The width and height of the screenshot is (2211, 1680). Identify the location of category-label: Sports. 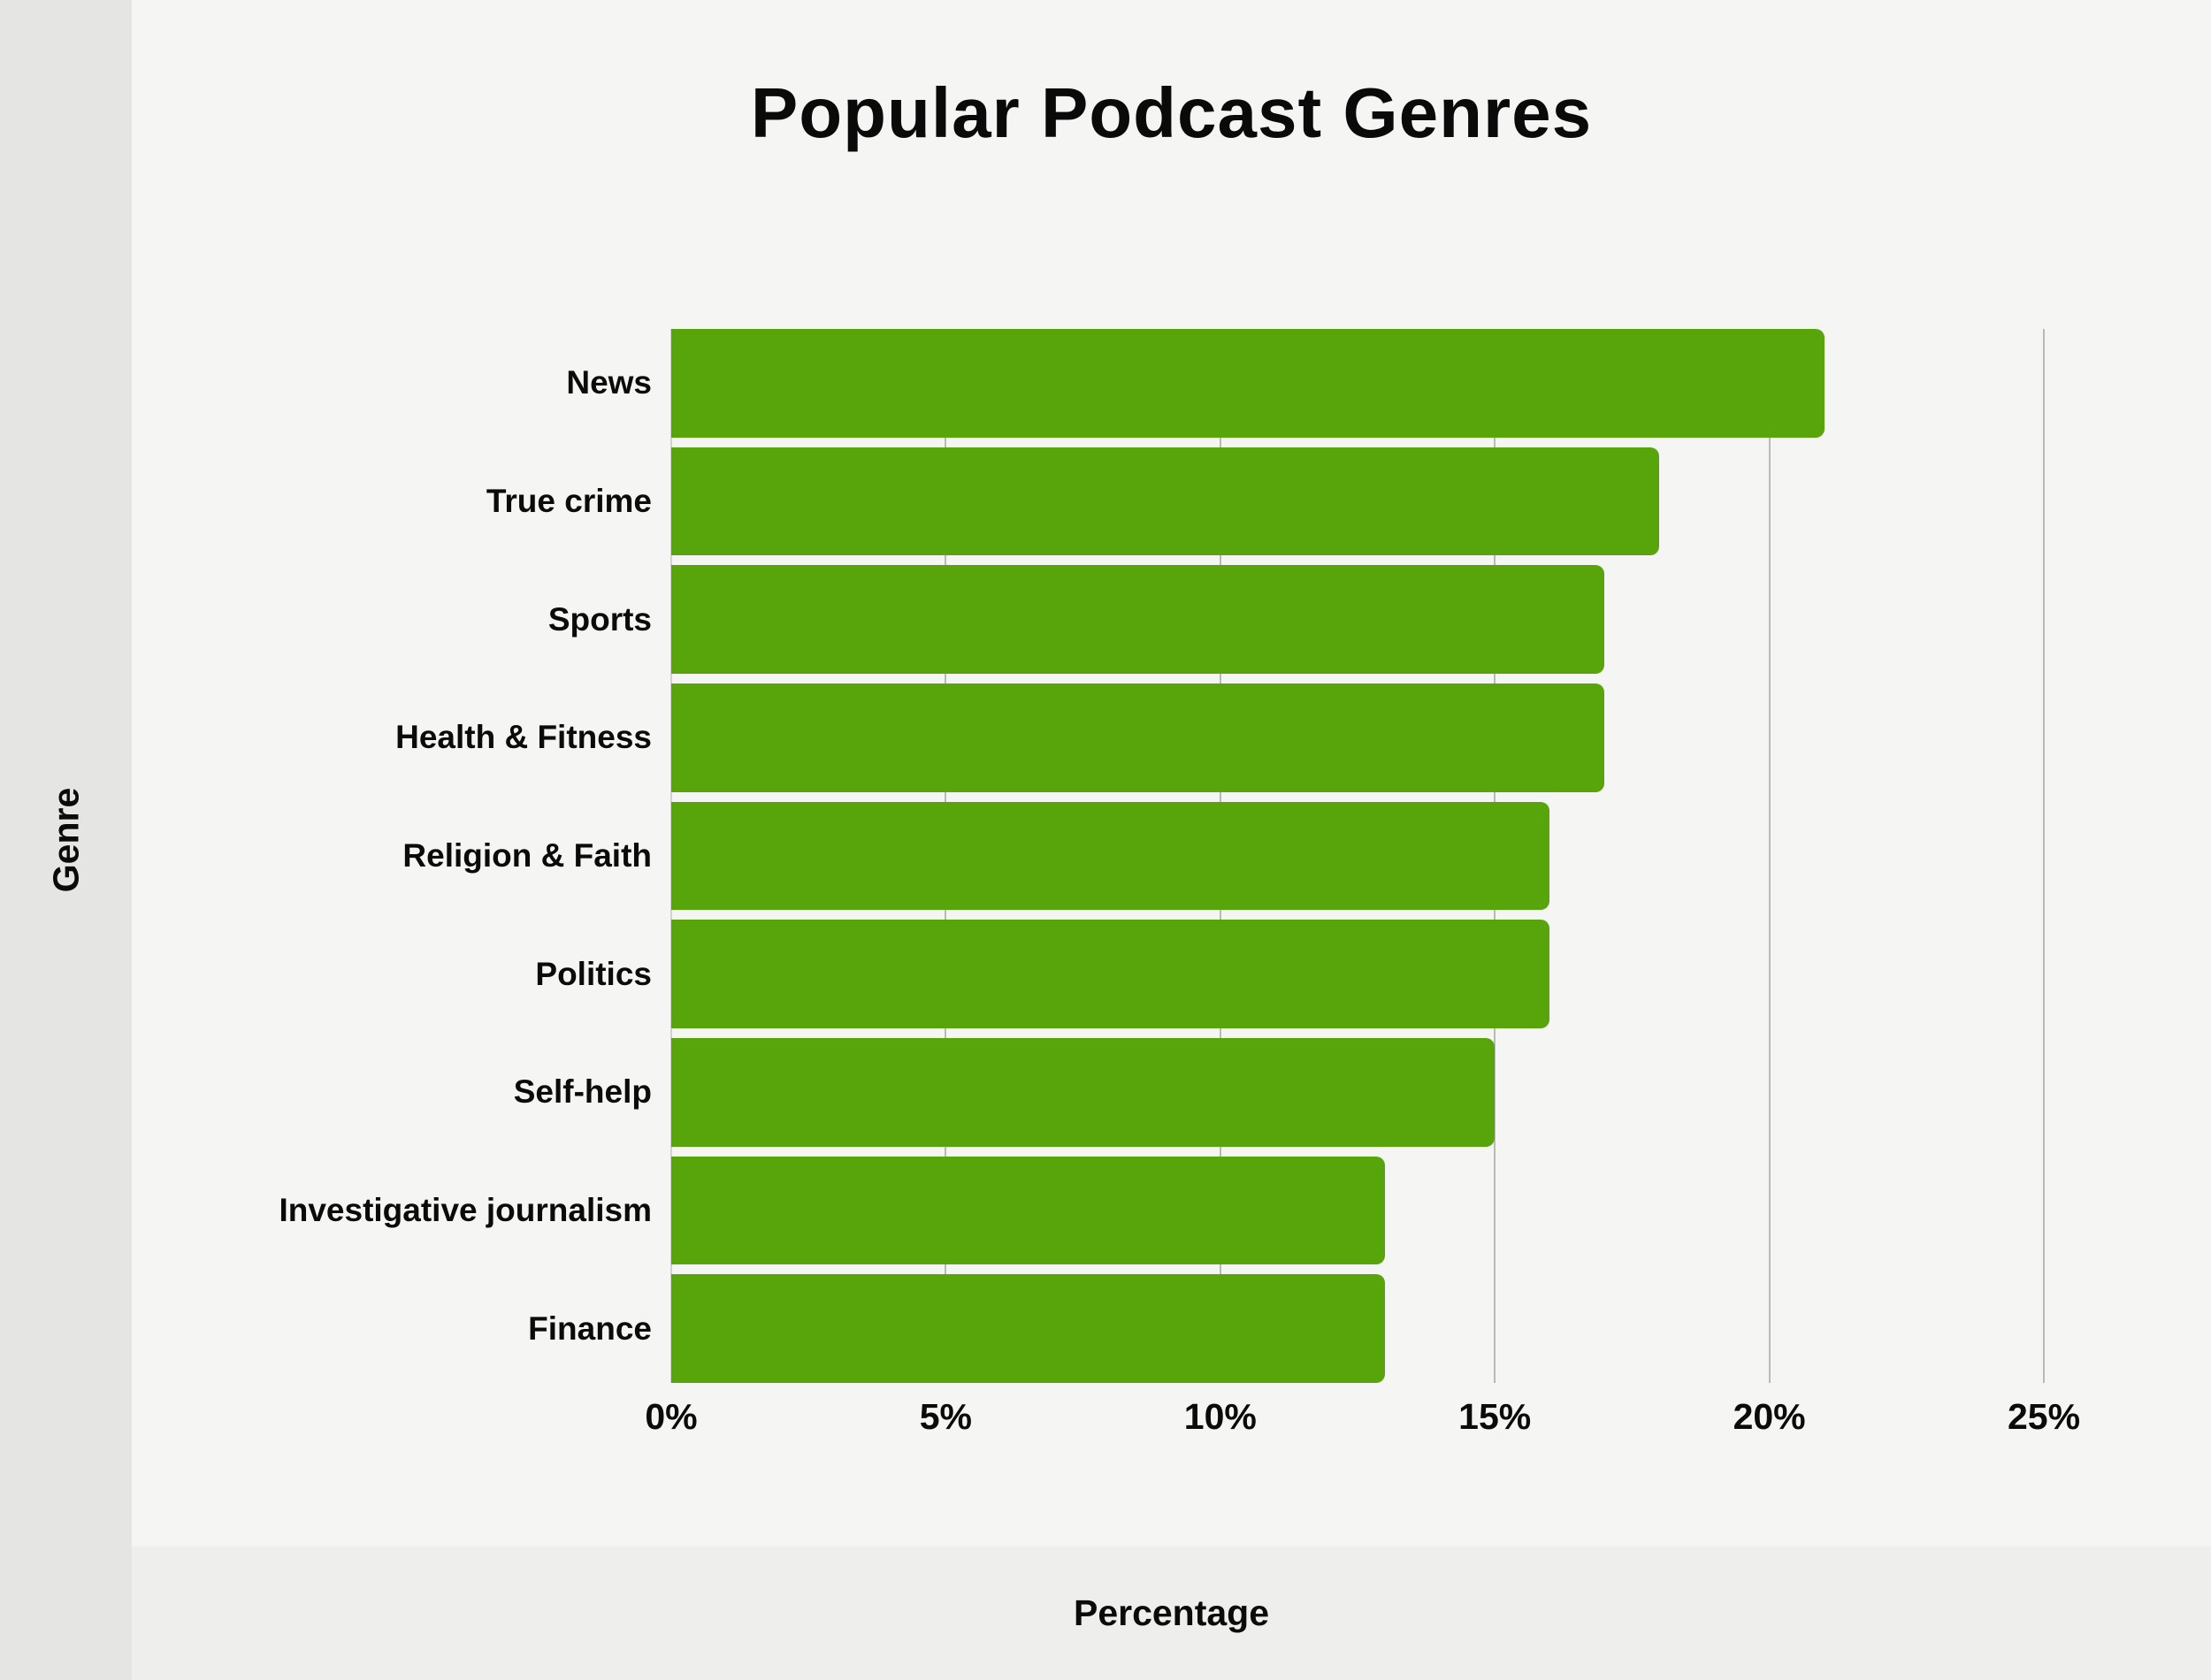
(599, 619).